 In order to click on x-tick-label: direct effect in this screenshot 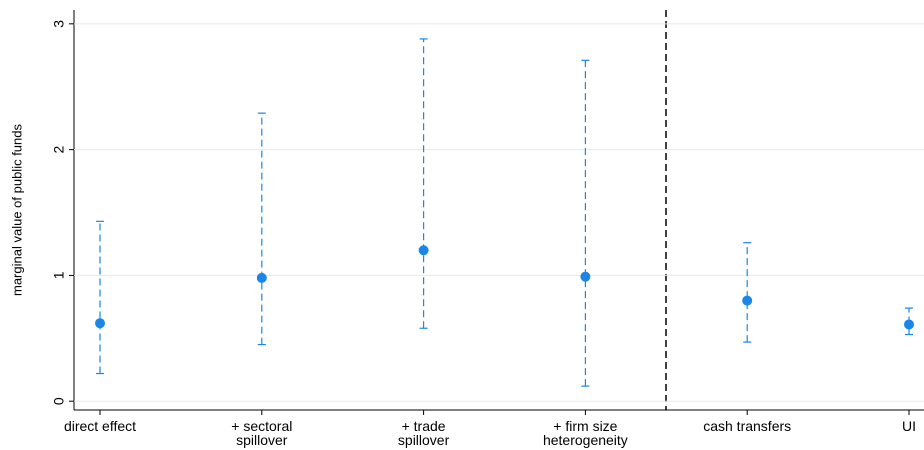, I will do `click(100, 426)`.